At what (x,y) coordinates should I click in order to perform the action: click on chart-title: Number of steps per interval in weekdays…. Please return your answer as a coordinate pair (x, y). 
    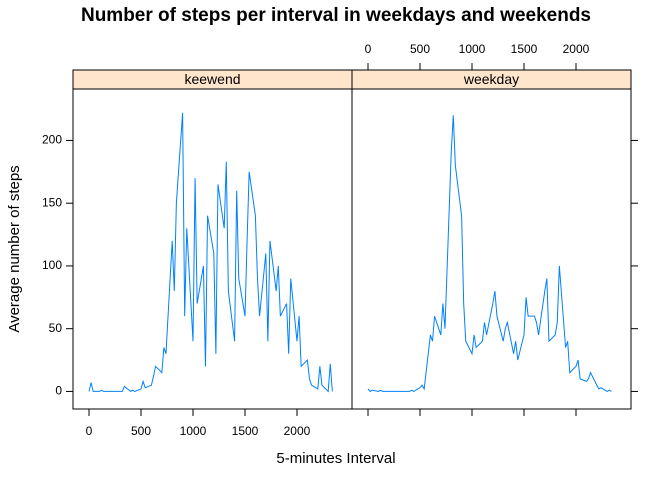
    Looking at the image, I should click on (336, 15).